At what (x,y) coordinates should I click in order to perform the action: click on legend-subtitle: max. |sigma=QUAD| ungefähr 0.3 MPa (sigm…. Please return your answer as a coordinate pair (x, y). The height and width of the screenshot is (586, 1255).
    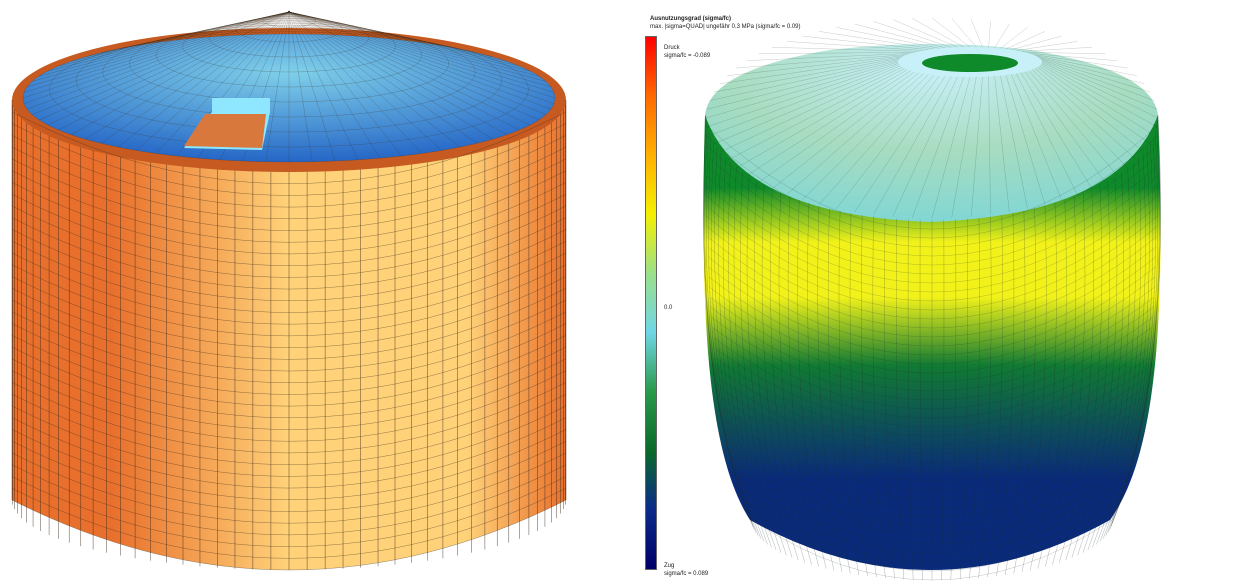
    Looking at the image, I should click on (725, 27).